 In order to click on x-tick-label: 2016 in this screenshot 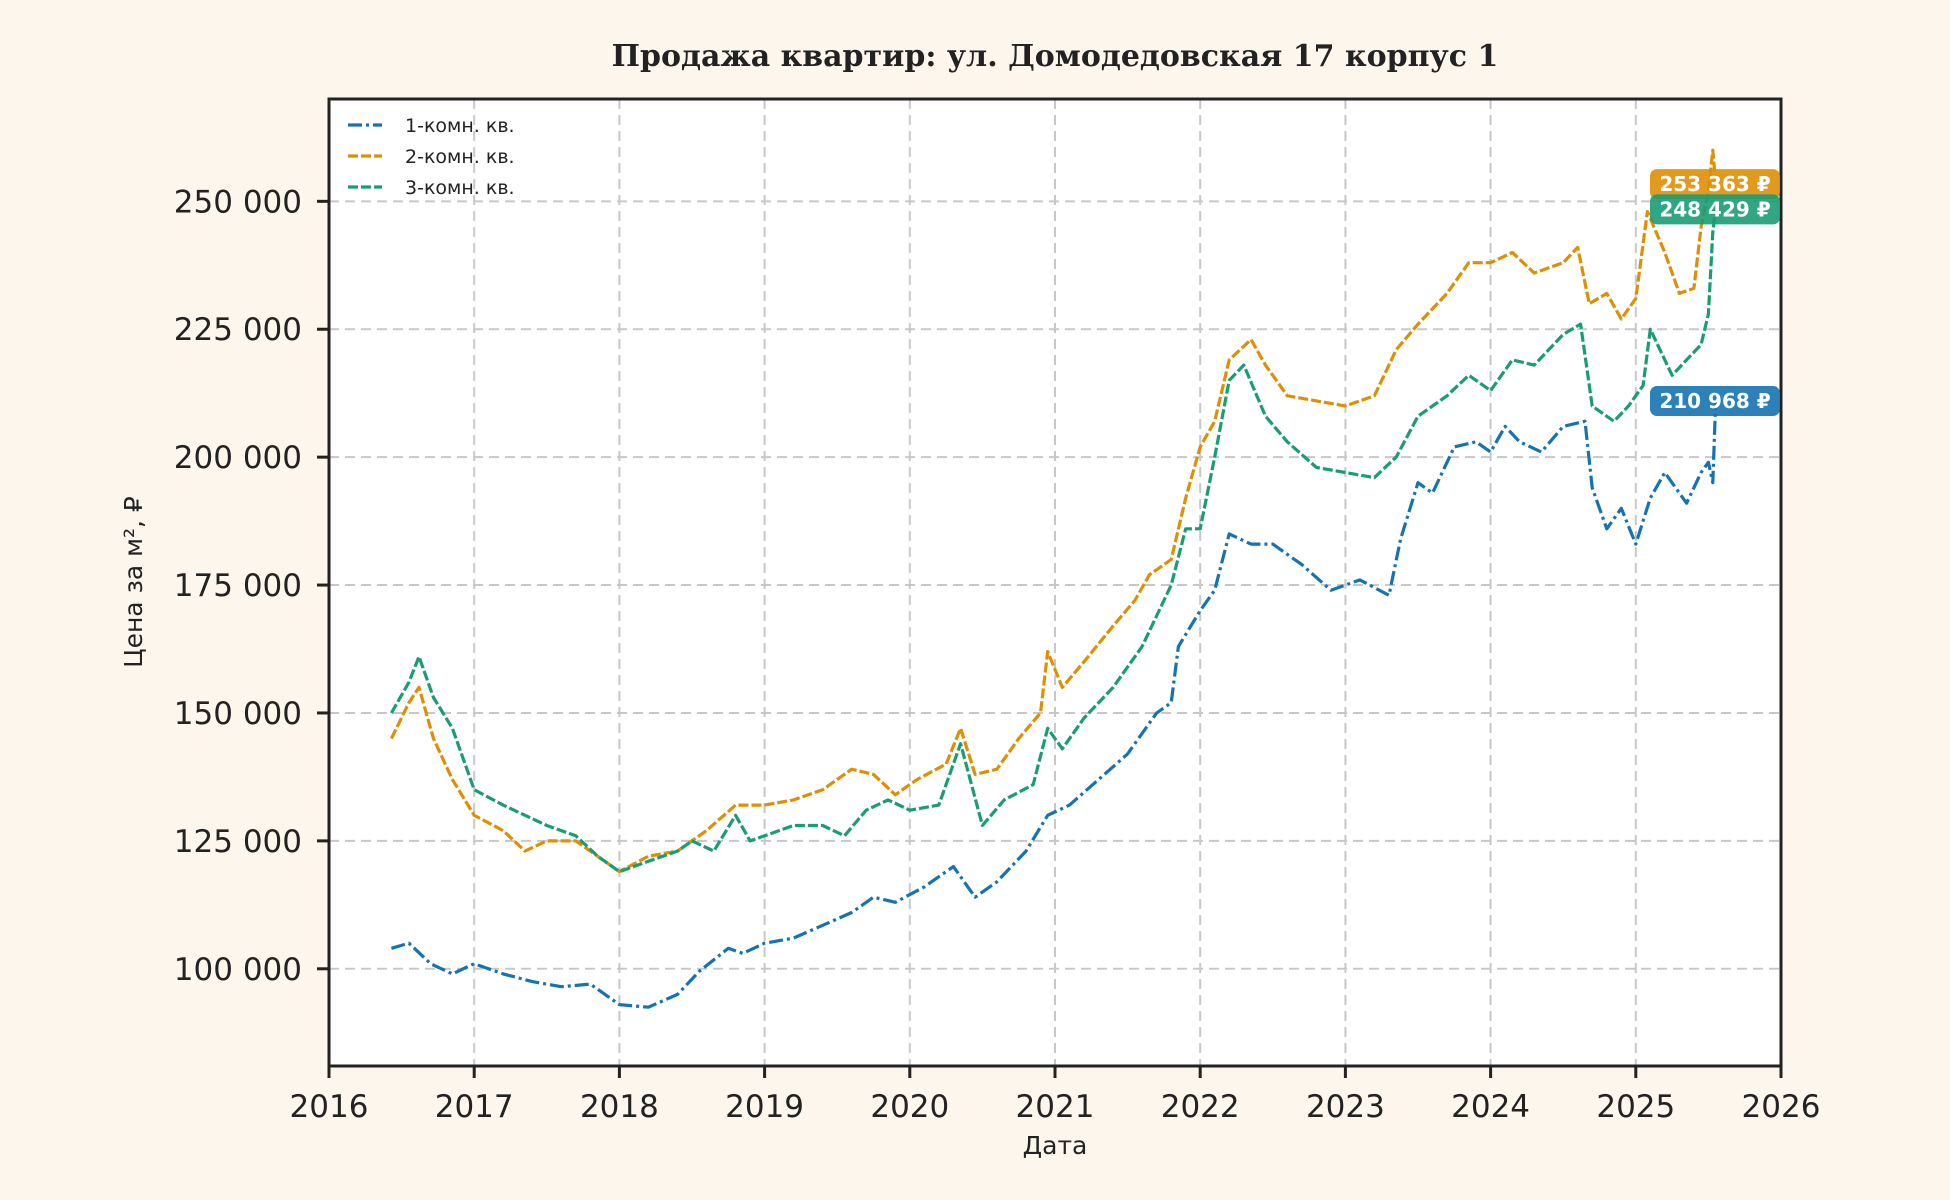, I will do `click(329, 1107)`.